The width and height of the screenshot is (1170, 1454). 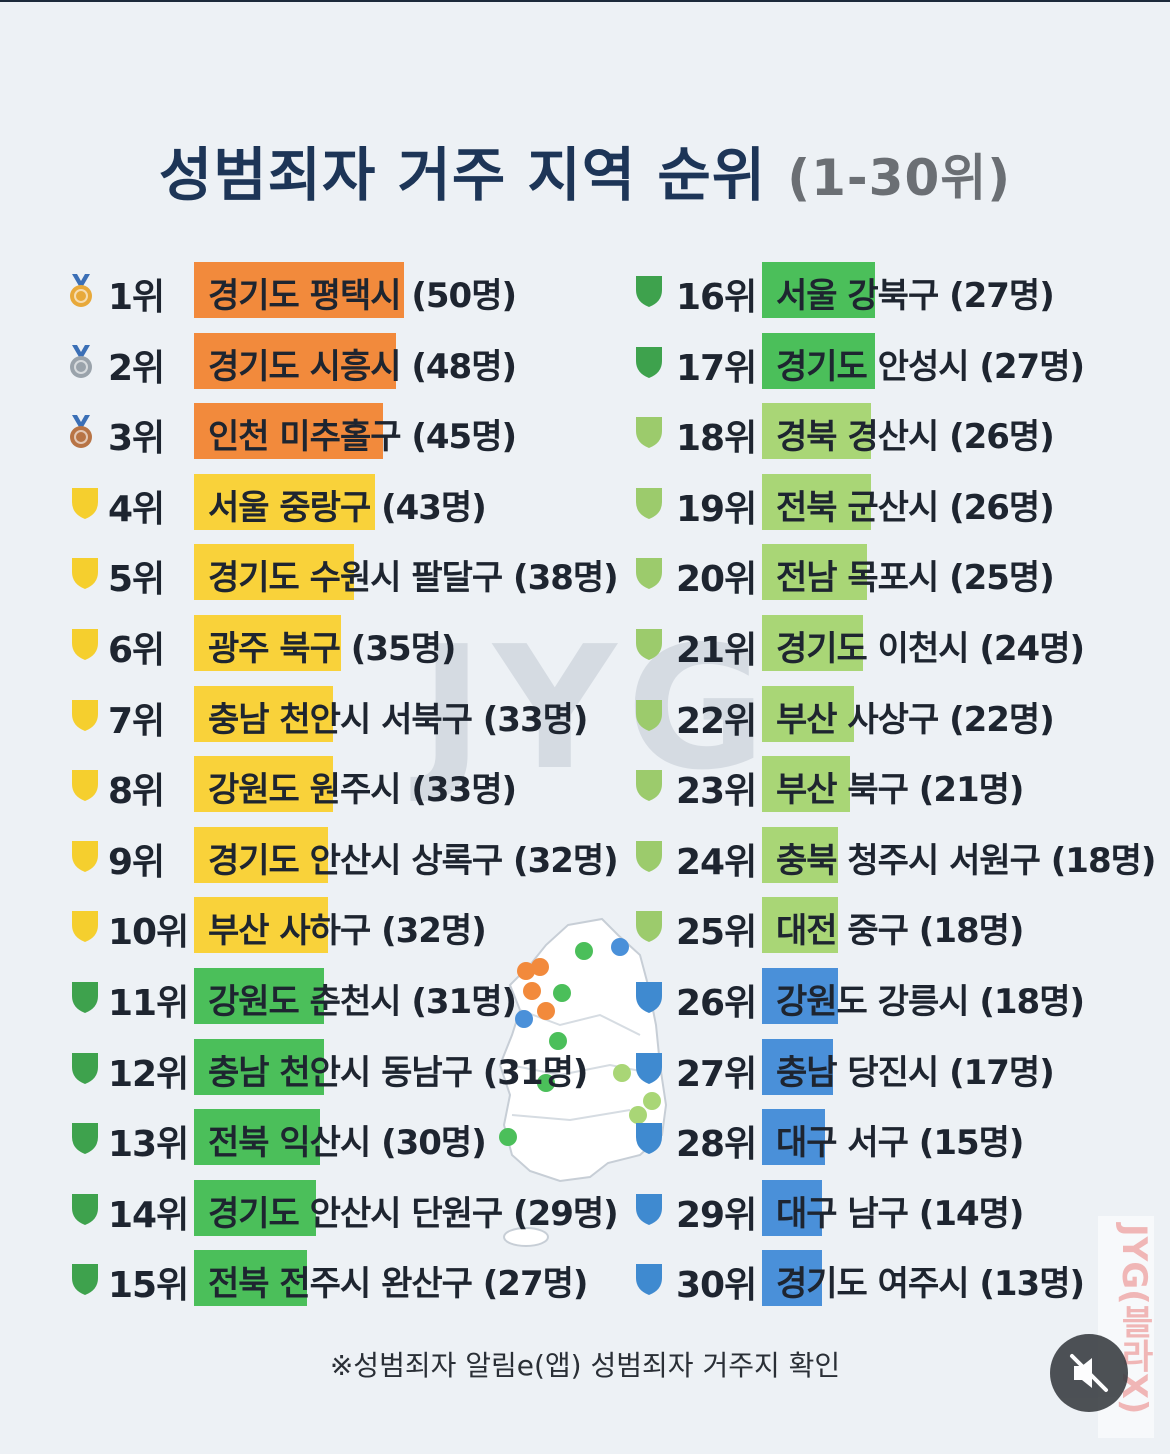 What do you see at coordinates (915, 1072) in the screenshot?
I see `region-label: 충남 당진시 (17명)` at bounding box center [915, 1072].